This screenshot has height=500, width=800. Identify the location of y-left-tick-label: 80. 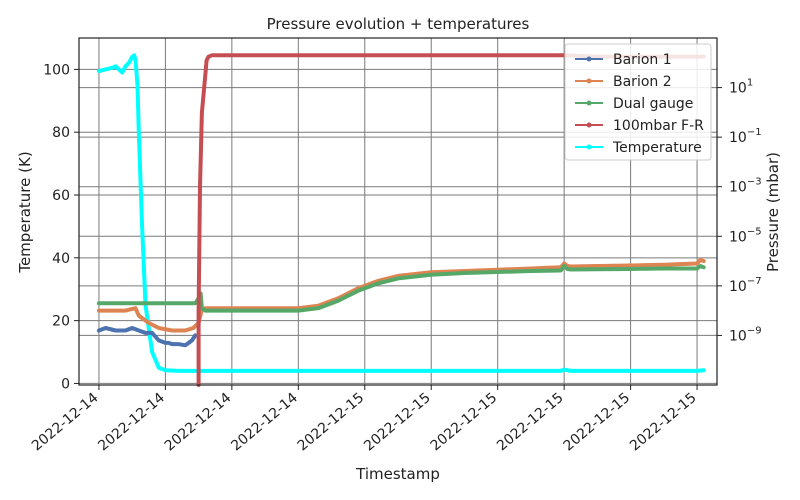
(61, 133).